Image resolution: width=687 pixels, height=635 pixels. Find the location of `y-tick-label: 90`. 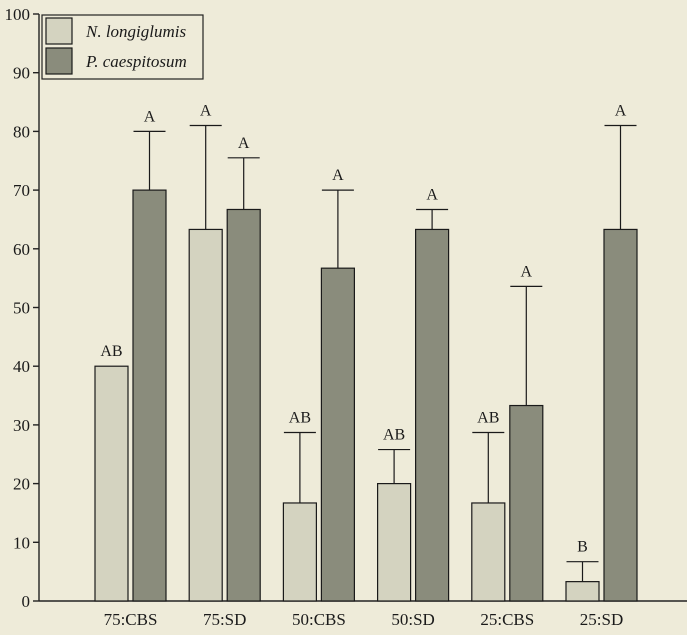

y-tick-label: 90 is located at coordinates (21, 73).